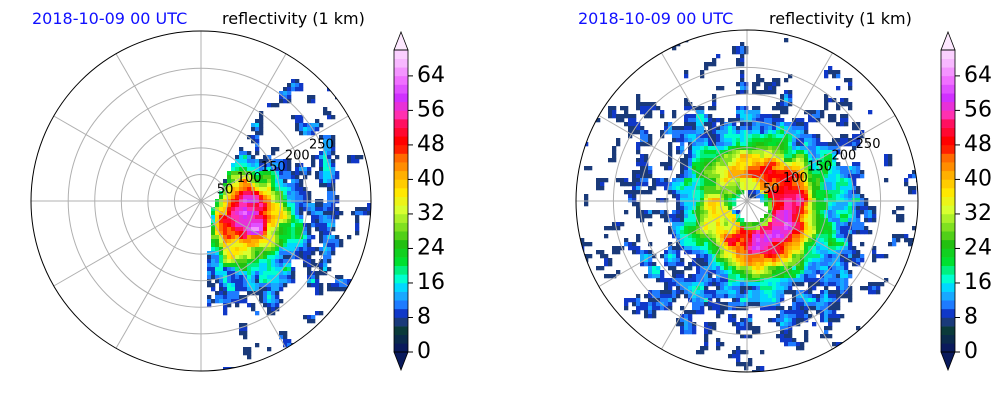 Image resolution: width=1007 pixels, height=401 pixels. I want to click on range-ring-label: 250, so click(868, 144).